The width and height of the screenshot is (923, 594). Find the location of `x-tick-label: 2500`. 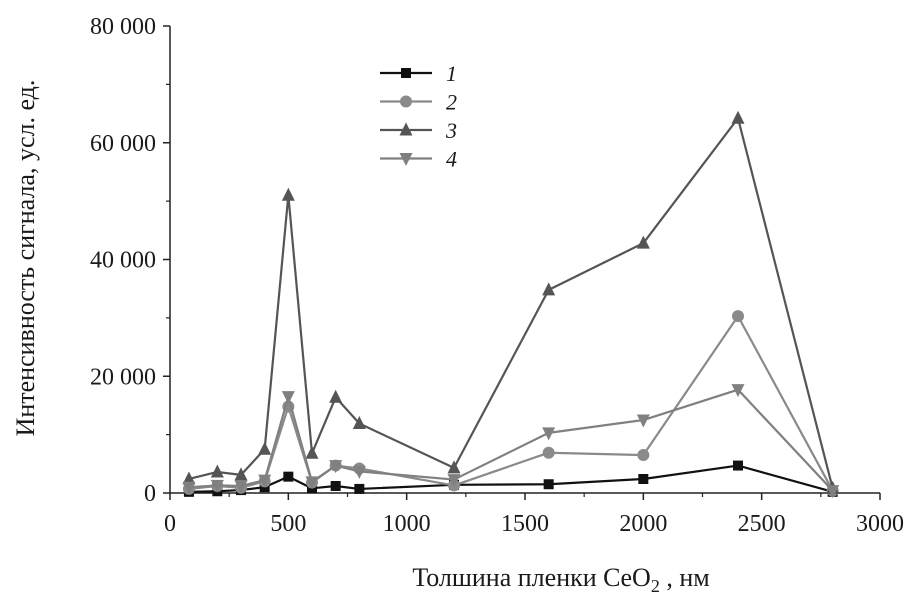

x-tick-label: 2500 is located at coordinates (762, 524).